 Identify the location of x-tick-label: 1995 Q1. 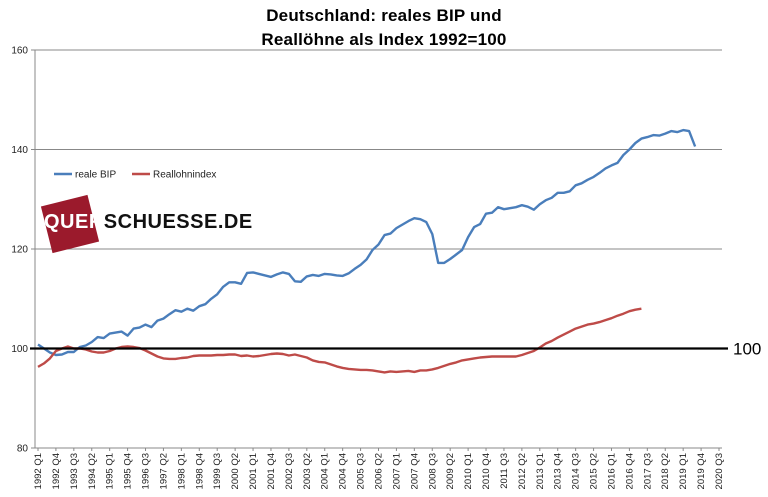
(110, 471).